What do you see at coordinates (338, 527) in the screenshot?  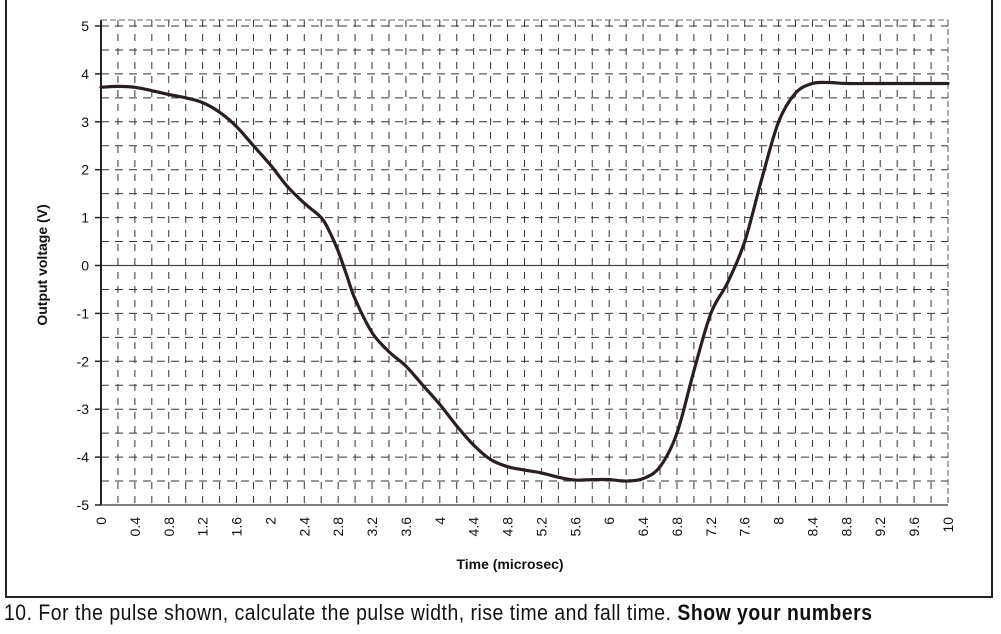 I see `svg-text: 2.8` at bounding box center [338, 527].